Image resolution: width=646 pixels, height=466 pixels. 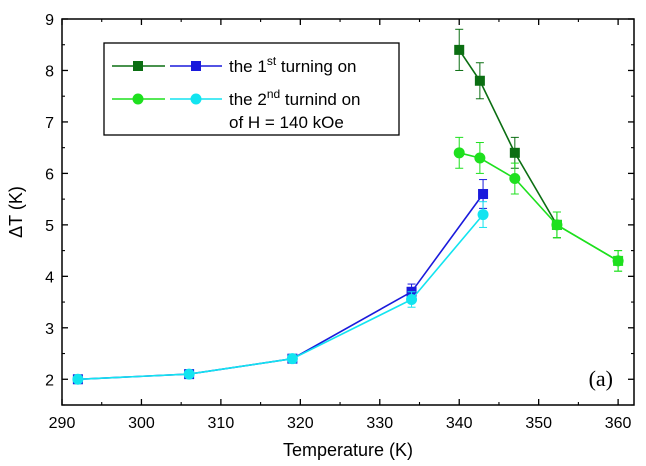 What do you see at coordinates (141, 423) in the screenshot?
I see `x-tick-label: 300` at bounding box center [141, 423].